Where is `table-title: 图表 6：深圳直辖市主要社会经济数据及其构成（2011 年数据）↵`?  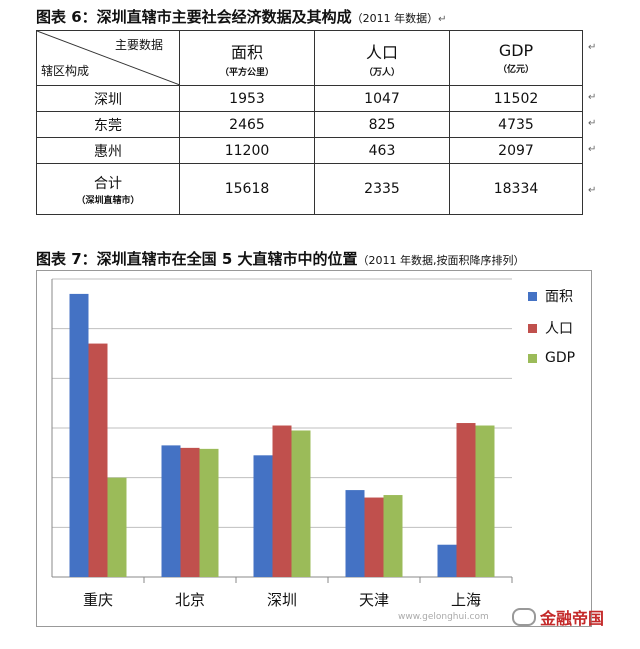 table-title: 图表 6：深圳直辖市主要社会经济数据及其构成（2011 年数据）↵ is located at coordinates (241, 17).